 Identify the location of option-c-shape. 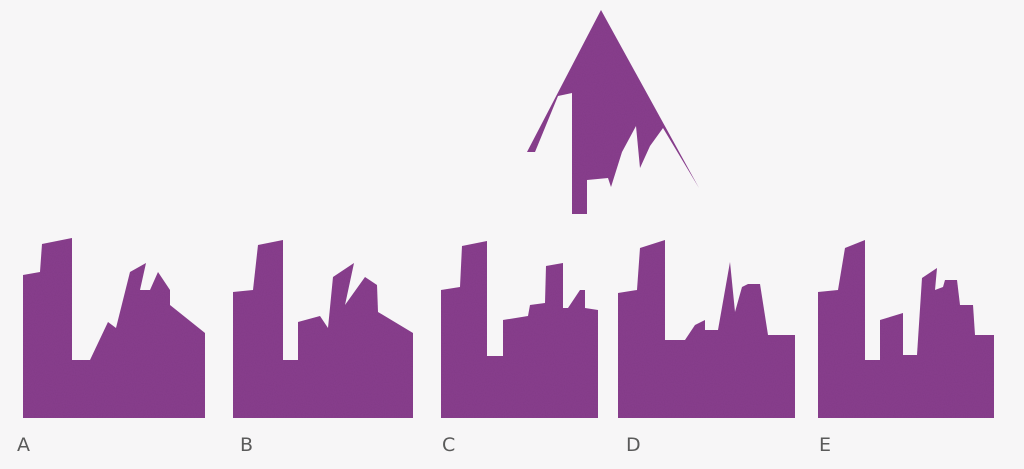
(519, 329).